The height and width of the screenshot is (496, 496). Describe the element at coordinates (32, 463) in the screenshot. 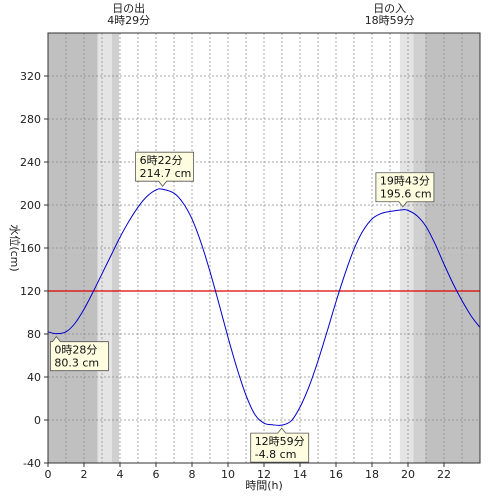

I see `y-tick-label: -40` at that location.